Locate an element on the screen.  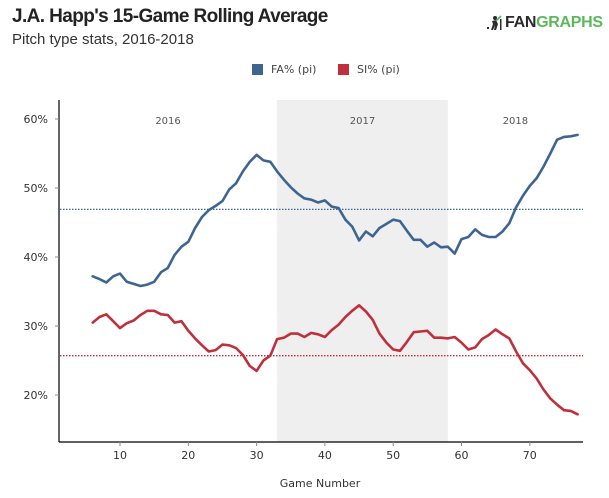
x-axis-label: Game Number is located at coordinates (320, 483).